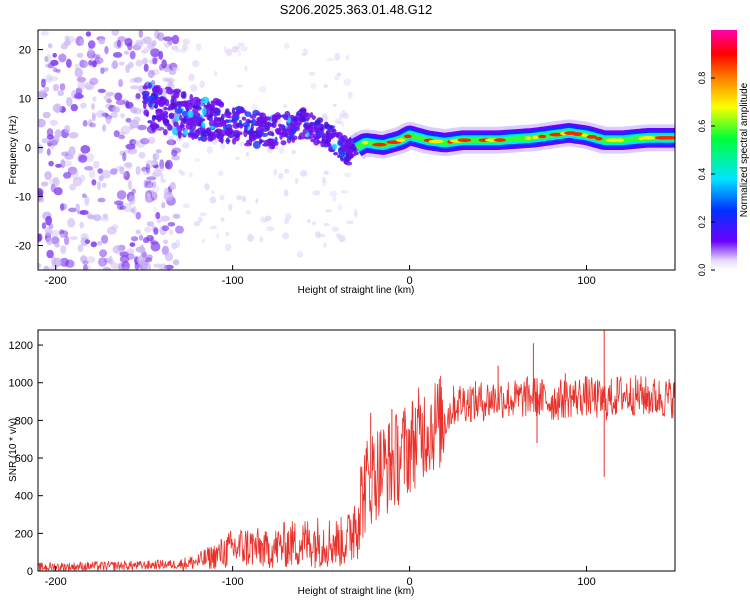  I want to click on y-tick-label: 1000, so click(21, 384).